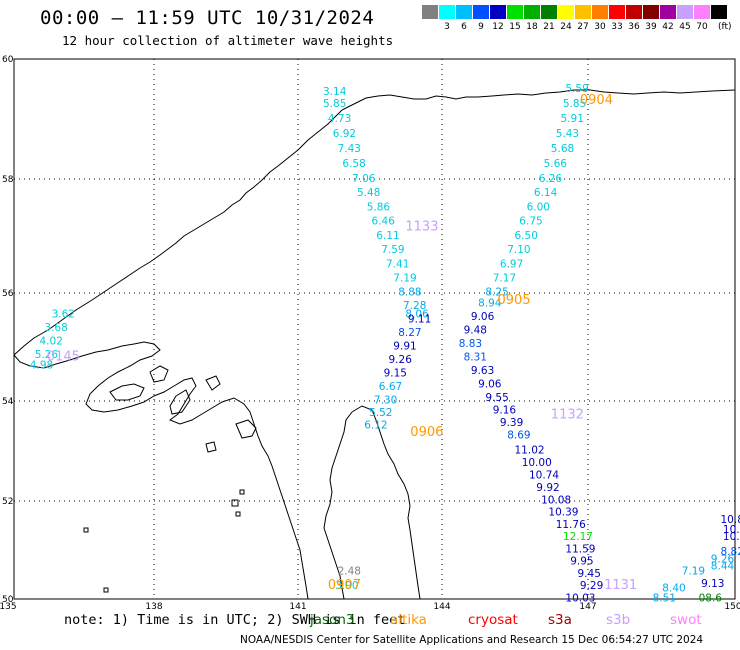 The height and width of the screenshot is (650, 740). Describe the element at coordinates (353, 164) in the screenshot. I see `wave-height-value: 6.58` at that location.